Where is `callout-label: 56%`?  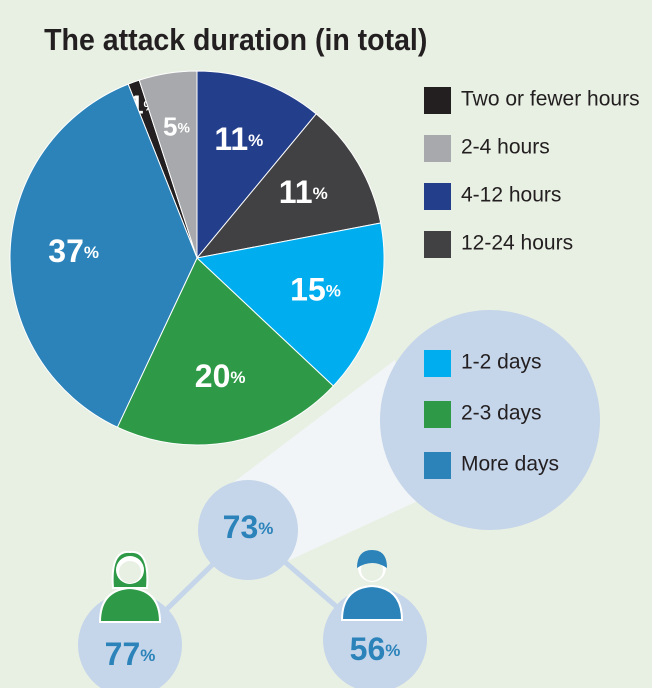
callout-label: 56% is located at coordinates (375, 649).